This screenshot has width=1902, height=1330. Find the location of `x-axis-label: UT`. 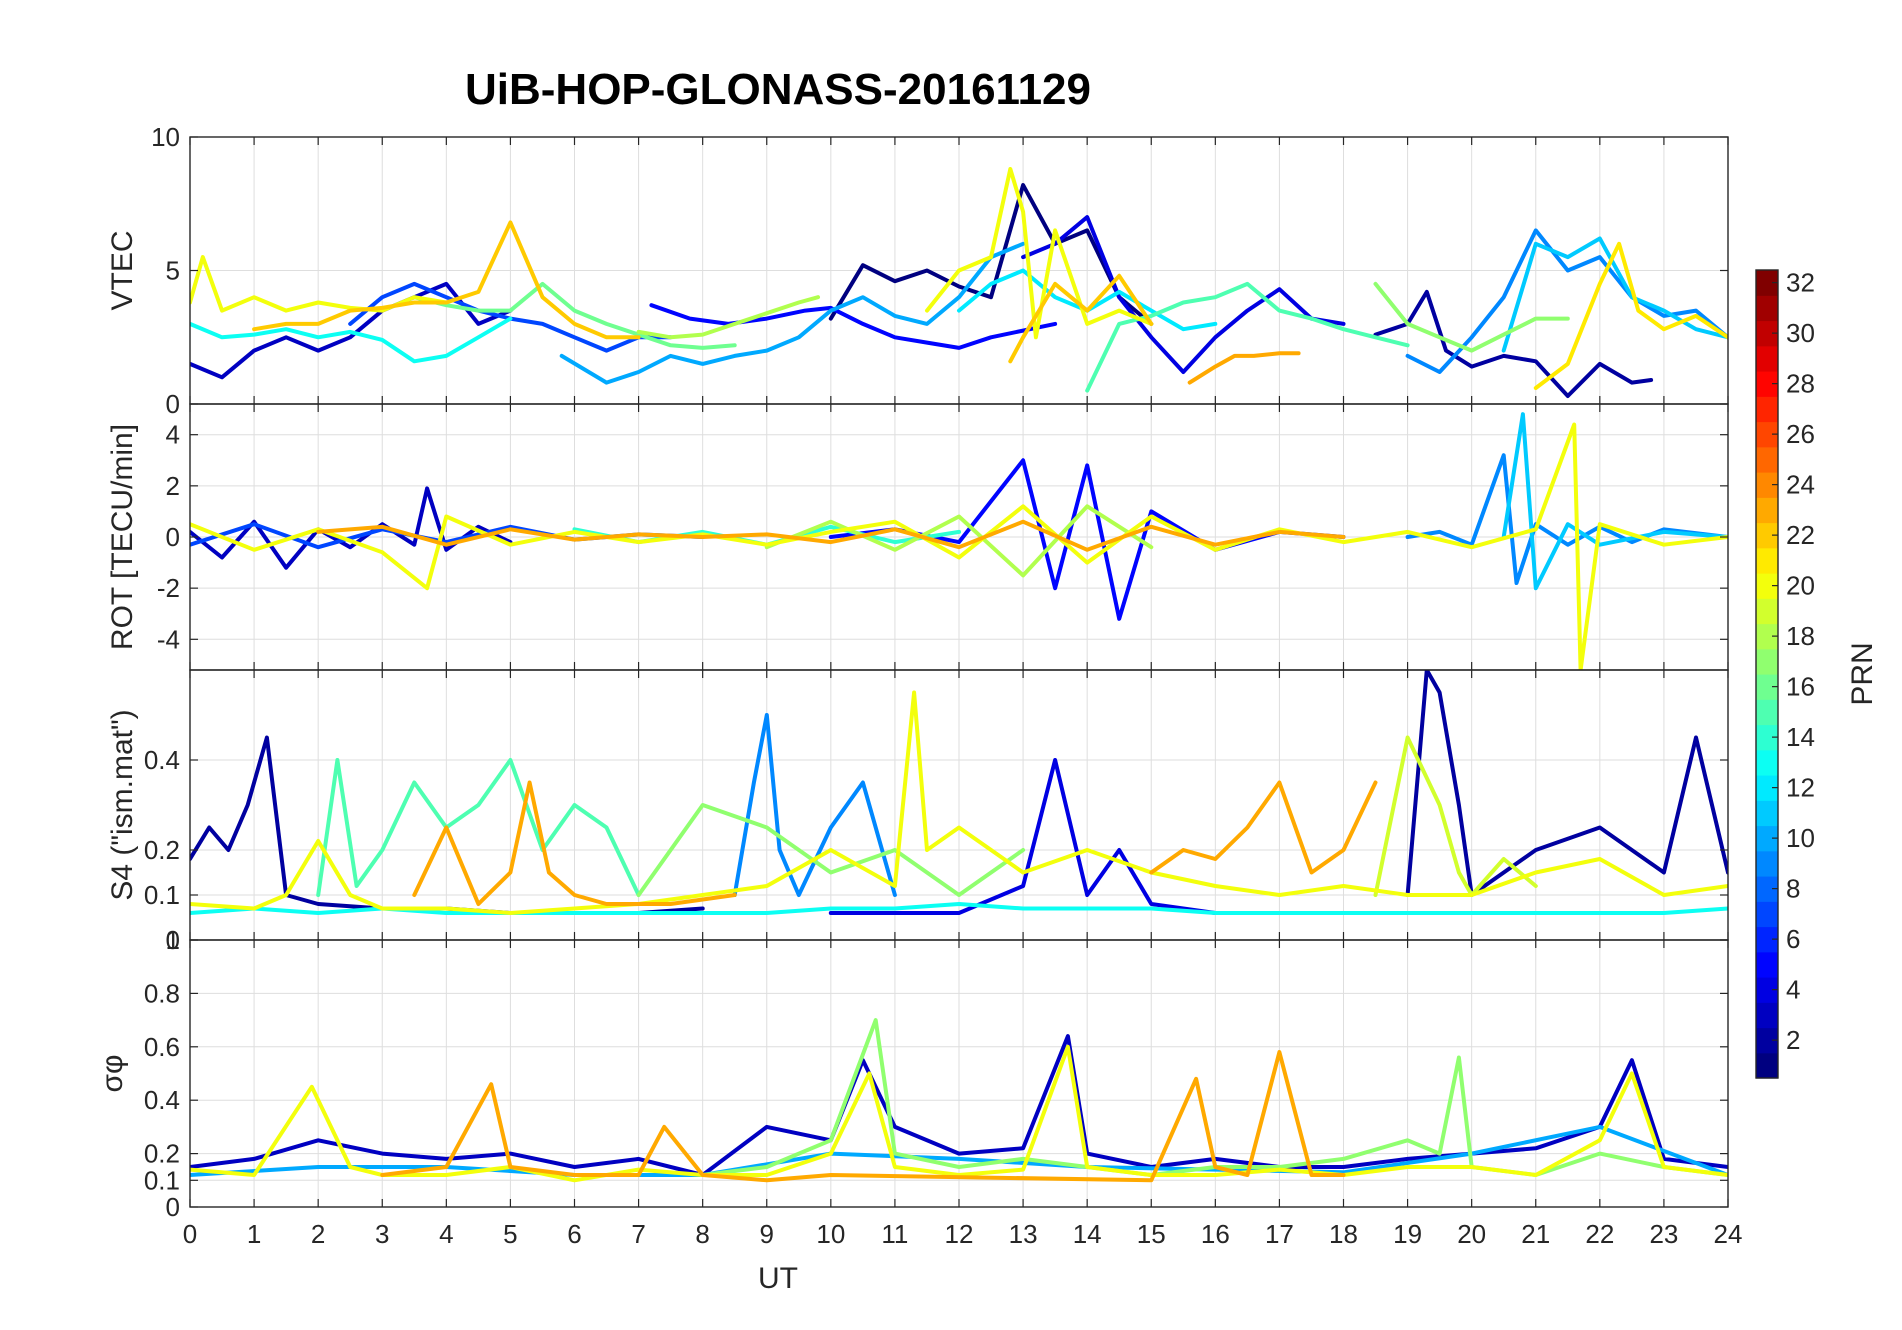

x-axis-label: UT is located at coordinates (778, 1278).